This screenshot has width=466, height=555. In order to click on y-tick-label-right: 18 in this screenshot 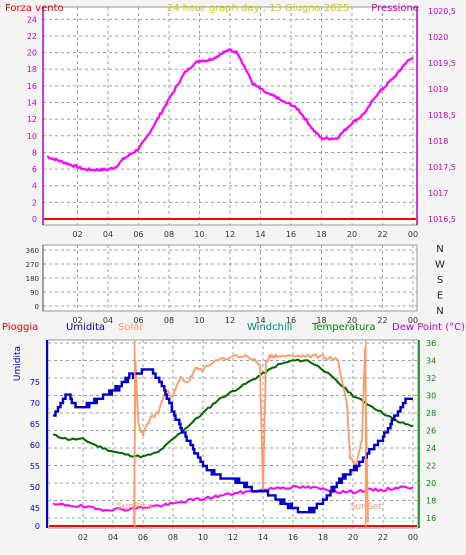, I will do `click(431, 501)`.